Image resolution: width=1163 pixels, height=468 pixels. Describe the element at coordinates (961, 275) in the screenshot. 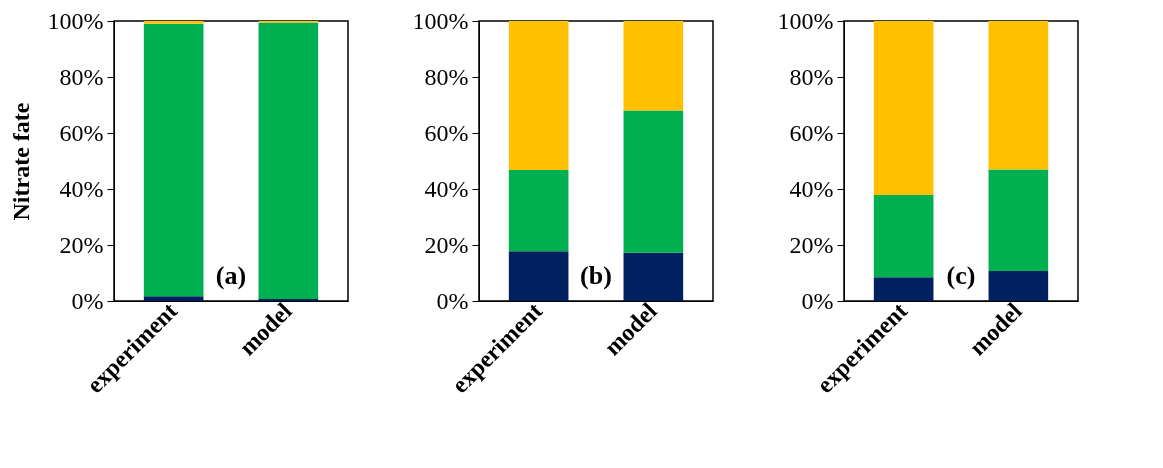

I see `annotation: (c)` at that location.